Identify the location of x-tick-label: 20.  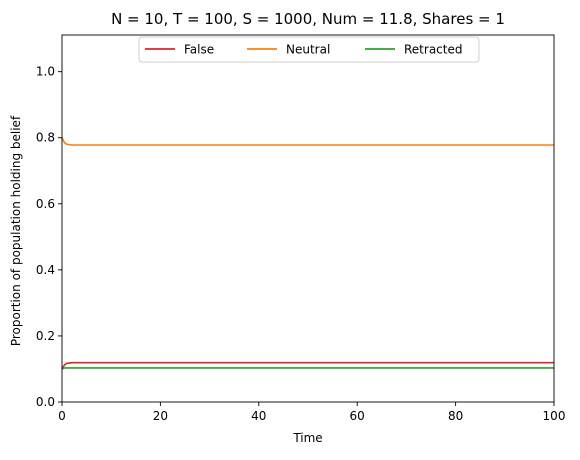
(160, 416).